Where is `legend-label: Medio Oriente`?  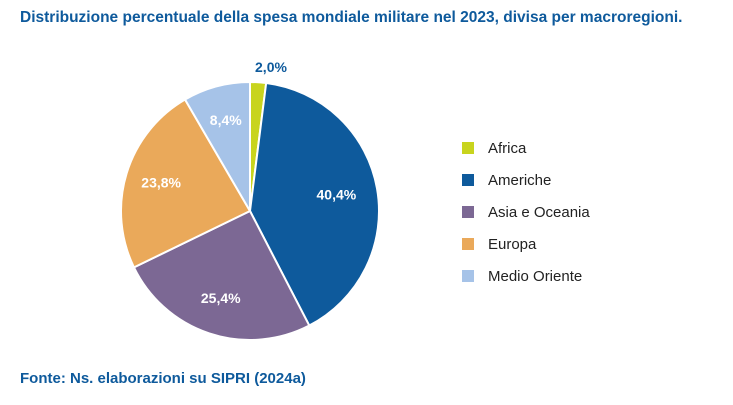 legend-label: Medio Oriente is located at coordinates (535, 276).